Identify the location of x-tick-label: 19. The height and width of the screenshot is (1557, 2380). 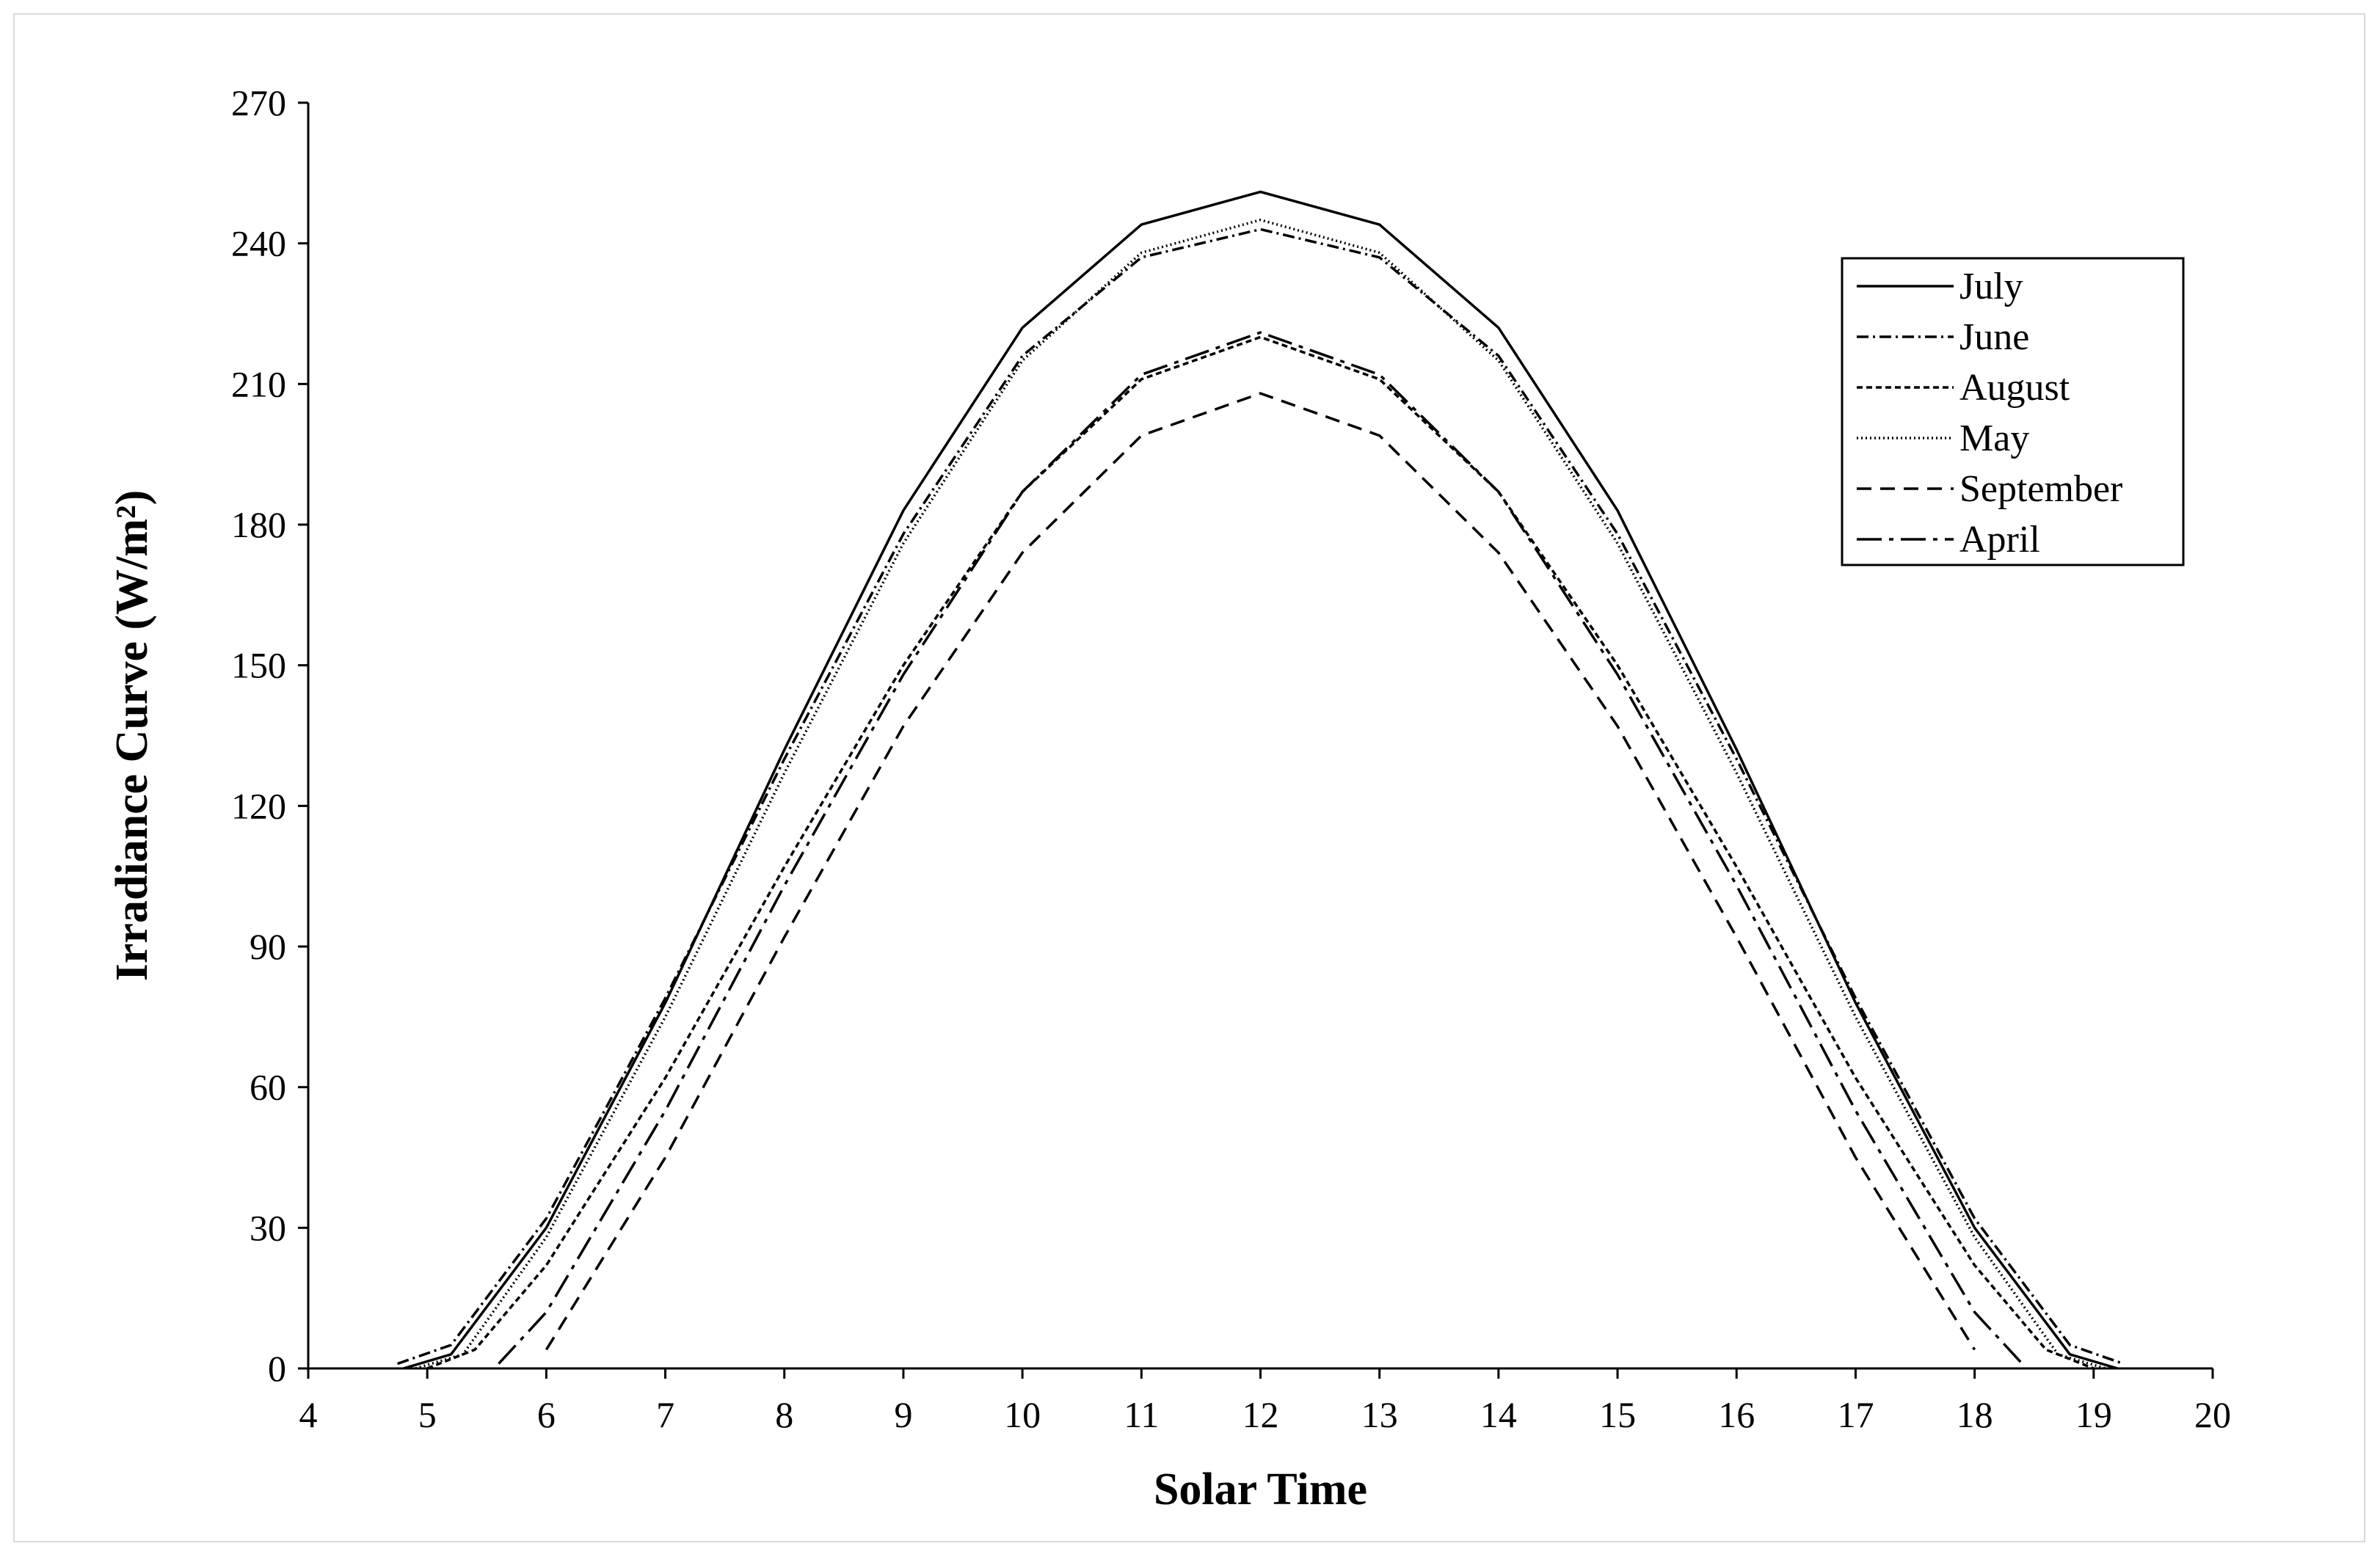
(2093, 1414).